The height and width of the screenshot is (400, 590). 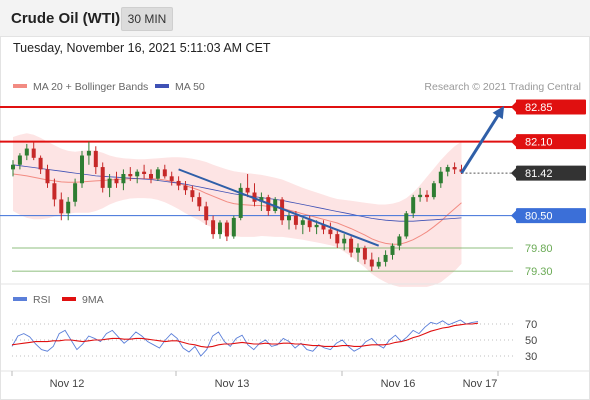 I want to click on time-axis: Nov 12 Nov 13 Nov 16 Nov 17, so click(x=255, y=380).